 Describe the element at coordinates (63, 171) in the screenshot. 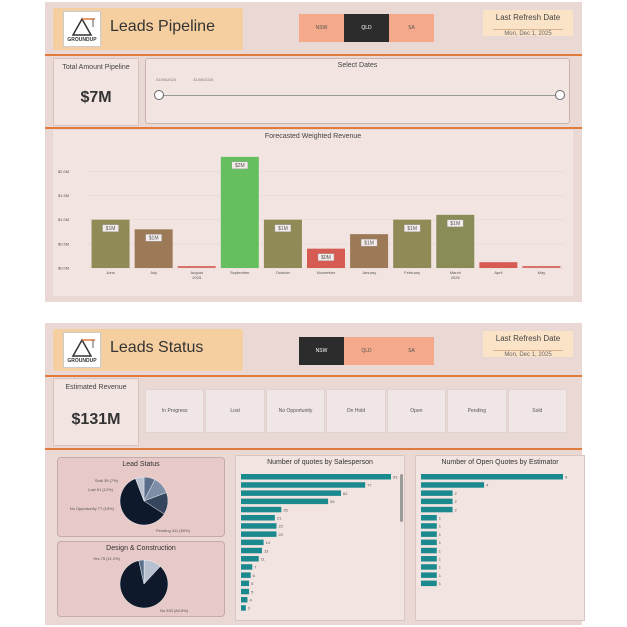

I see `y-tick-label: $2.0M` at that location.